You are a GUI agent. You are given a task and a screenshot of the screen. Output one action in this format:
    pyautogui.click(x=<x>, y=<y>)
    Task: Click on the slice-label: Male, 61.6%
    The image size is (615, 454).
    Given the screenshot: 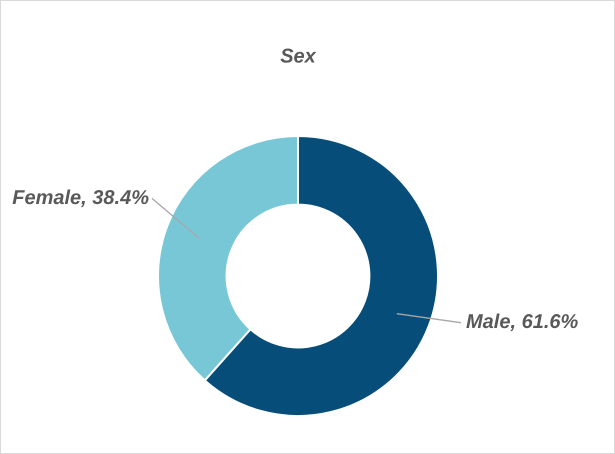 What is the action you would take?
    pyautogui.click(x=522, y=322)
    